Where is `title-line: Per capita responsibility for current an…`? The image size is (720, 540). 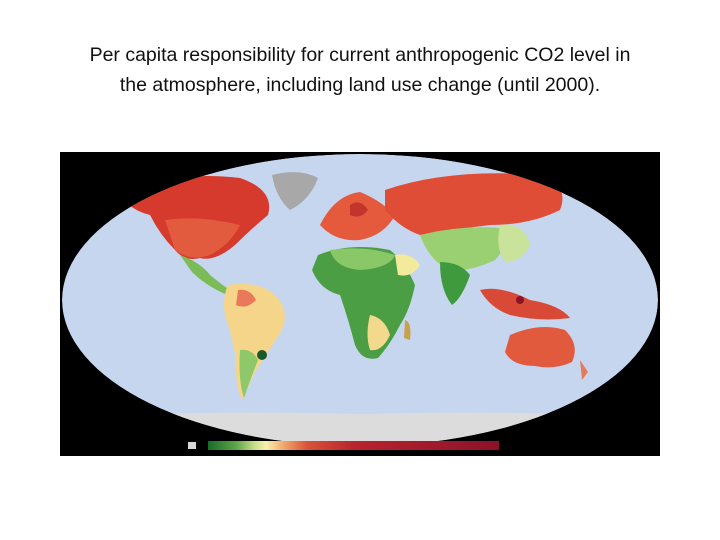 title-line: Per capita responsibility for current an… is located at coordinates (360, 55).